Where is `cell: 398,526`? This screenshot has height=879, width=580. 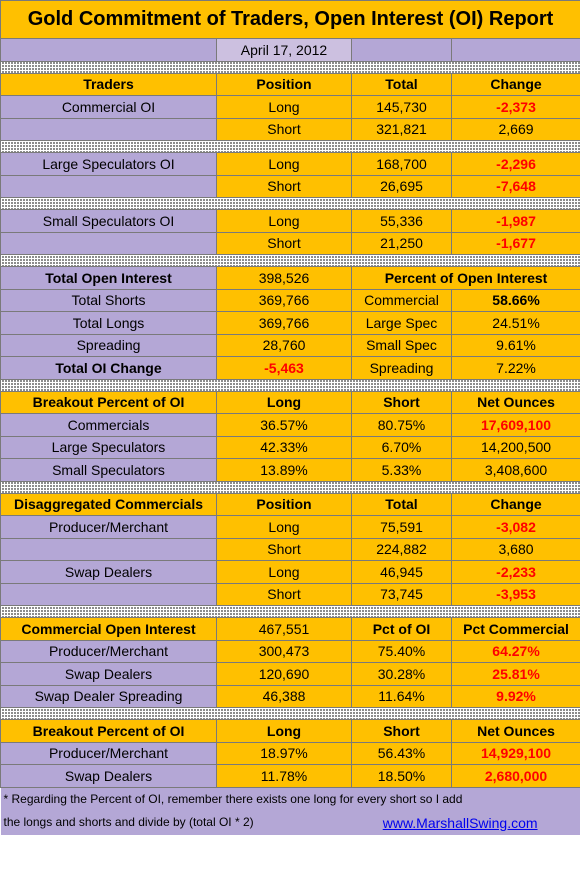 cell: 398,526 is located at coordinates (284, 278).